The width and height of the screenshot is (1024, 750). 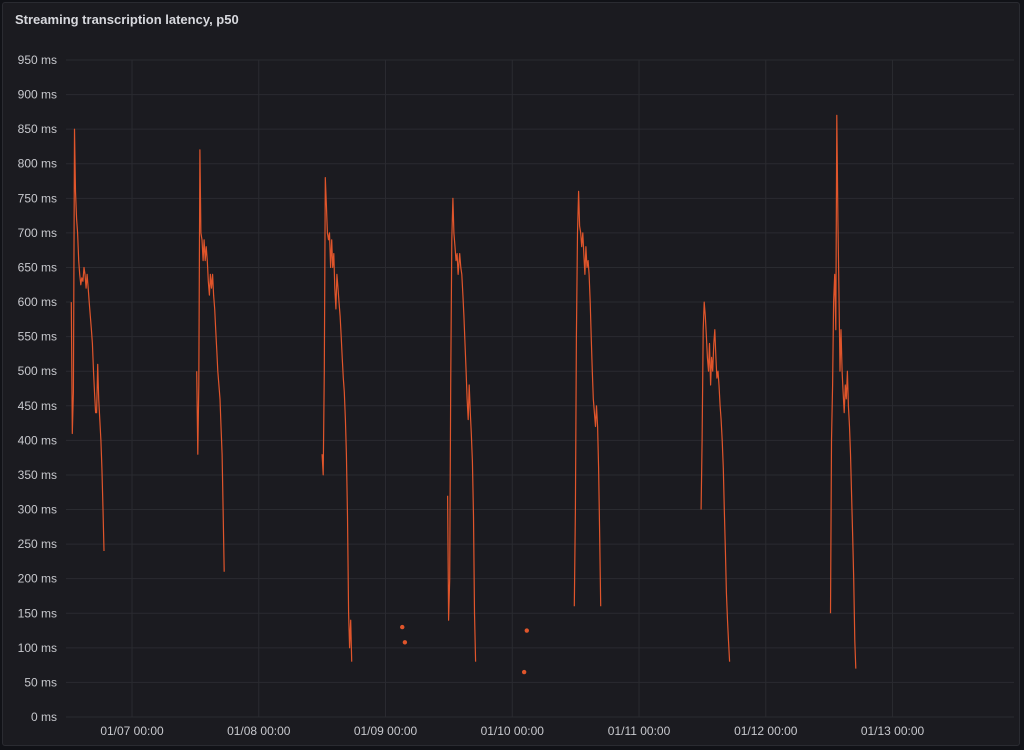 What do you see at coordinates (37, 544) in the screenshot?
I see `y-tick-label: 250 ms` at bounding box center [37, 544].